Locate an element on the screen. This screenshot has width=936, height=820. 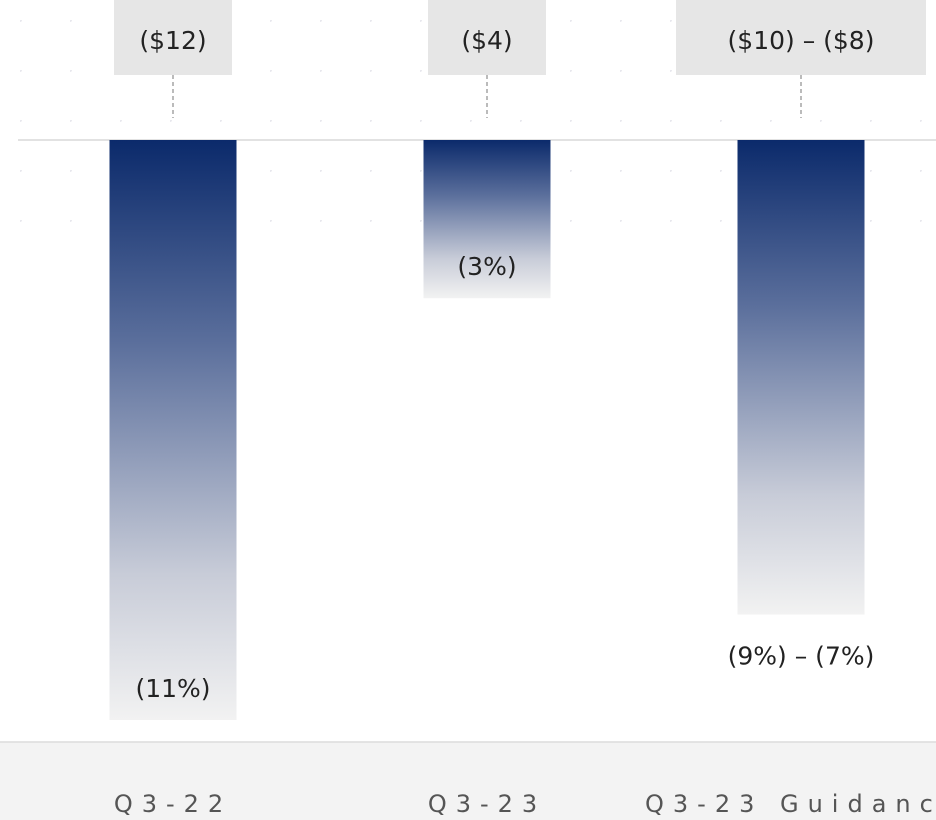
value-label: (9%) – (7%) is located at coordinates (801, 656).